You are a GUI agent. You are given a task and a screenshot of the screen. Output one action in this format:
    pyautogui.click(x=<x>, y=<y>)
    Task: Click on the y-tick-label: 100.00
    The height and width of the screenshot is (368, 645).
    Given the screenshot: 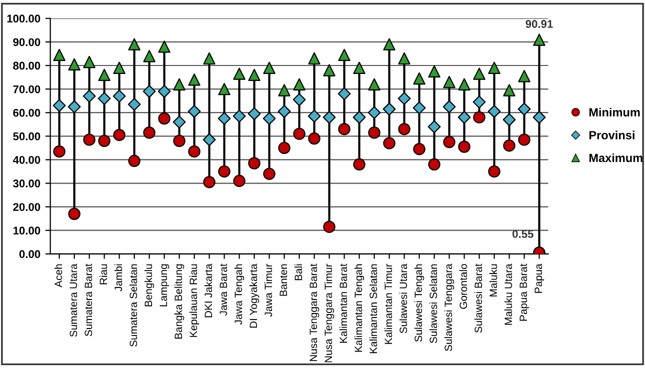 What is the action you would take?
    pyautogui.click(x=23, y=18)
    